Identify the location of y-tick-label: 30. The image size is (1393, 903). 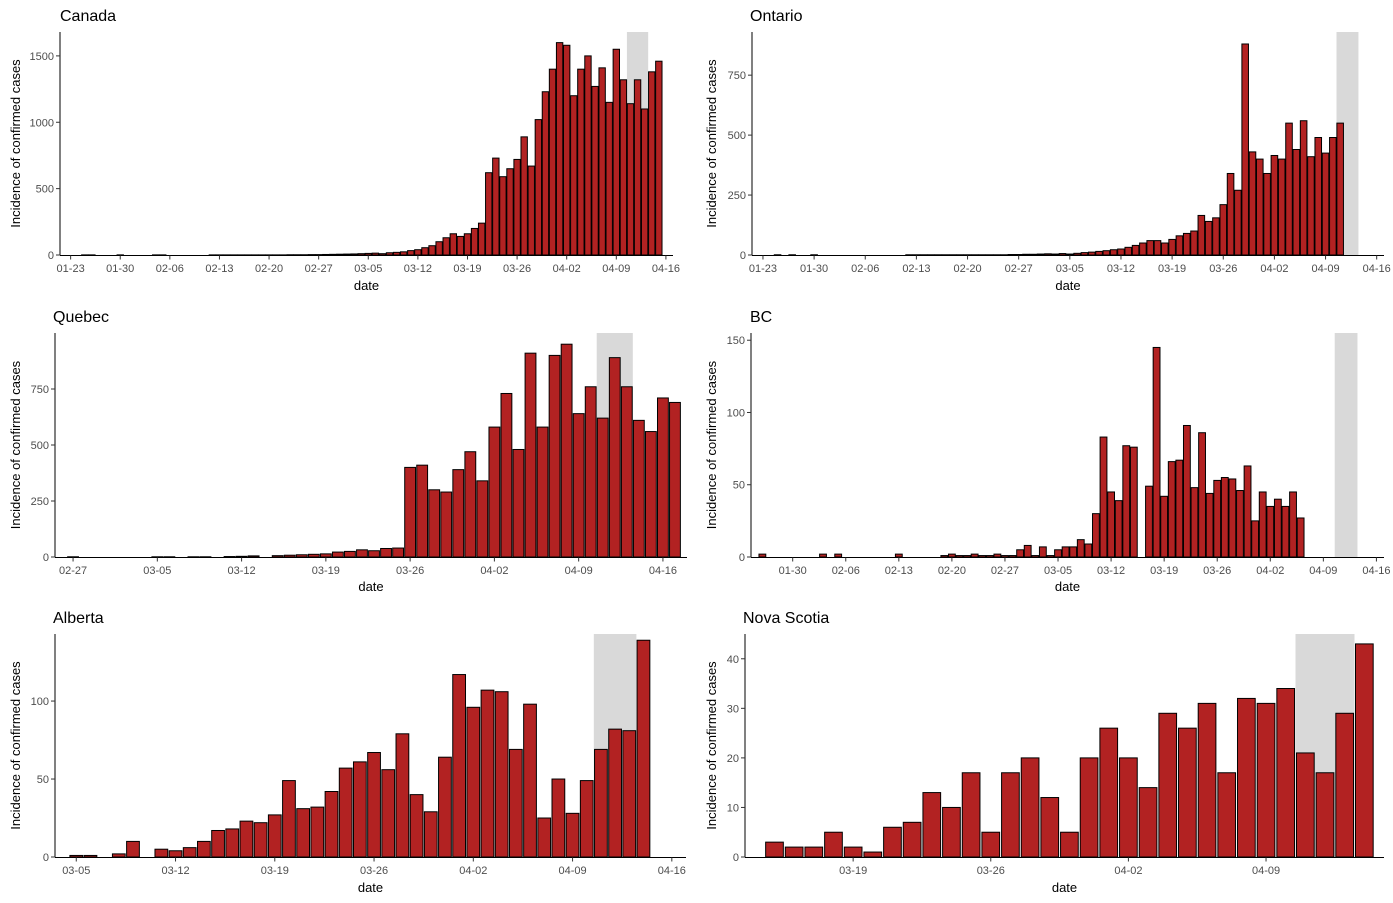
(733, 709).